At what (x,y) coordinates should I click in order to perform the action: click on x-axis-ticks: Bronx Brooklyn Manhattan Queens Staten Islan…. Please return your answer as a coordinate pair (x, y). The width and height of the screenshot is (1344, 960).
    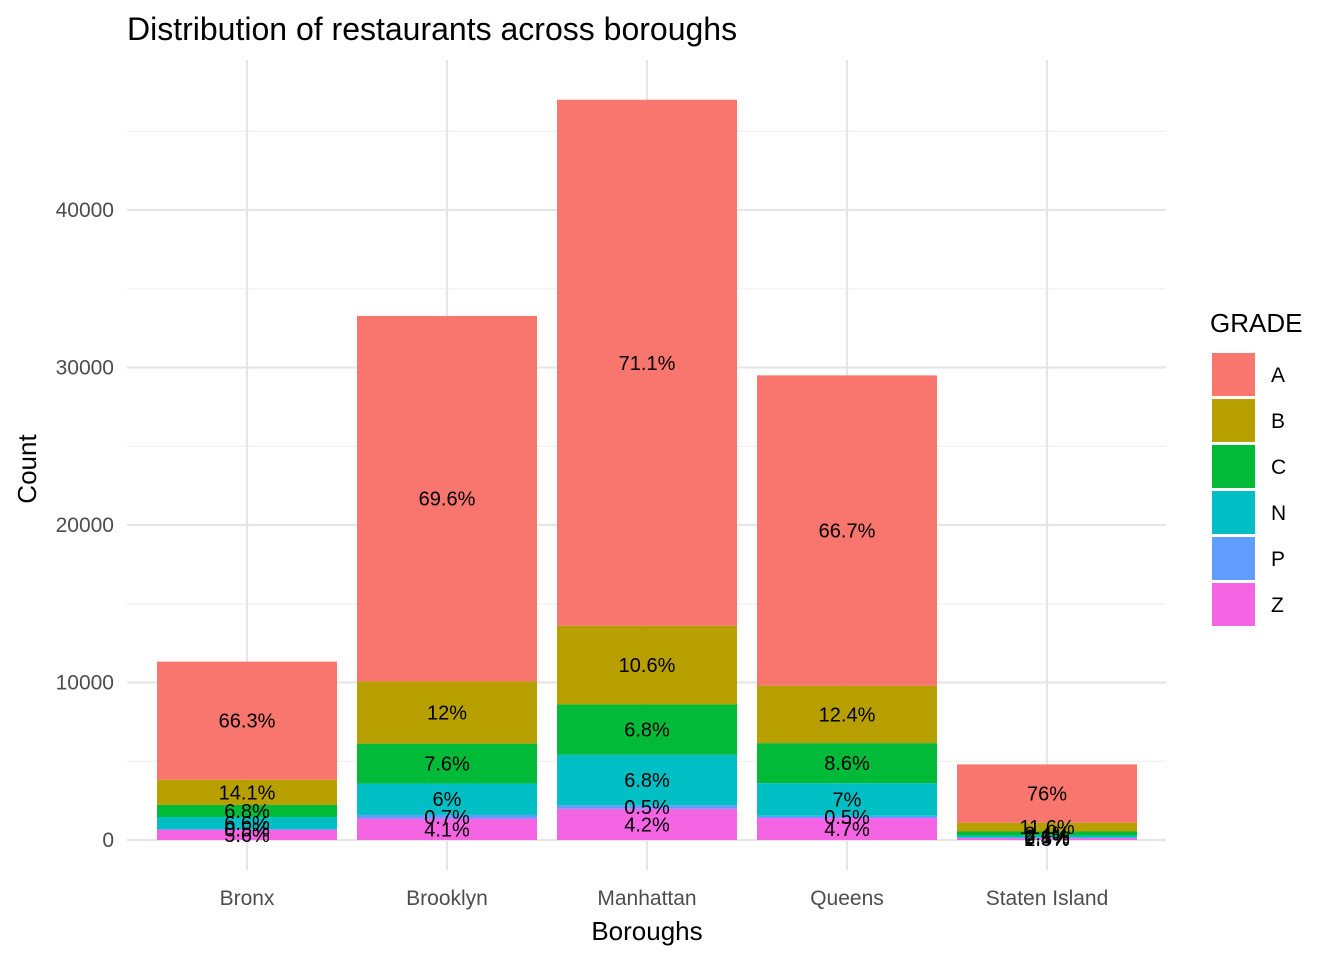
    Looking at the image, I should click on (664, 898).